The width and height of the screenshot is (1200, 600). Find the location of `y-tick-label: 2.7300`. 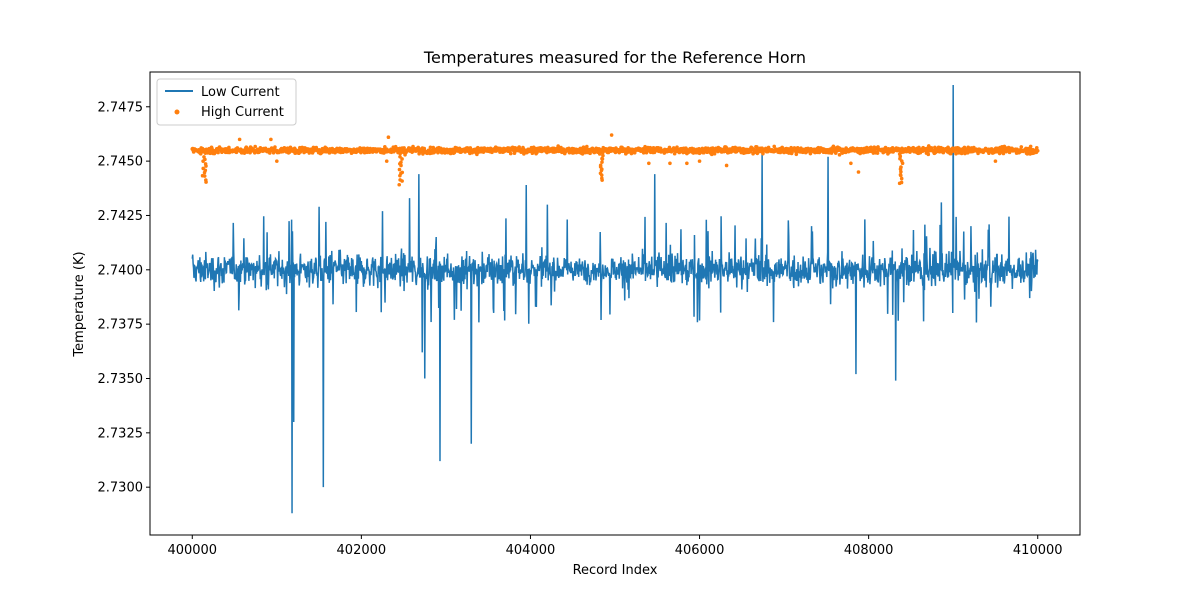

y-tick-label: 2.7300 is located at coordinates (121, 488).